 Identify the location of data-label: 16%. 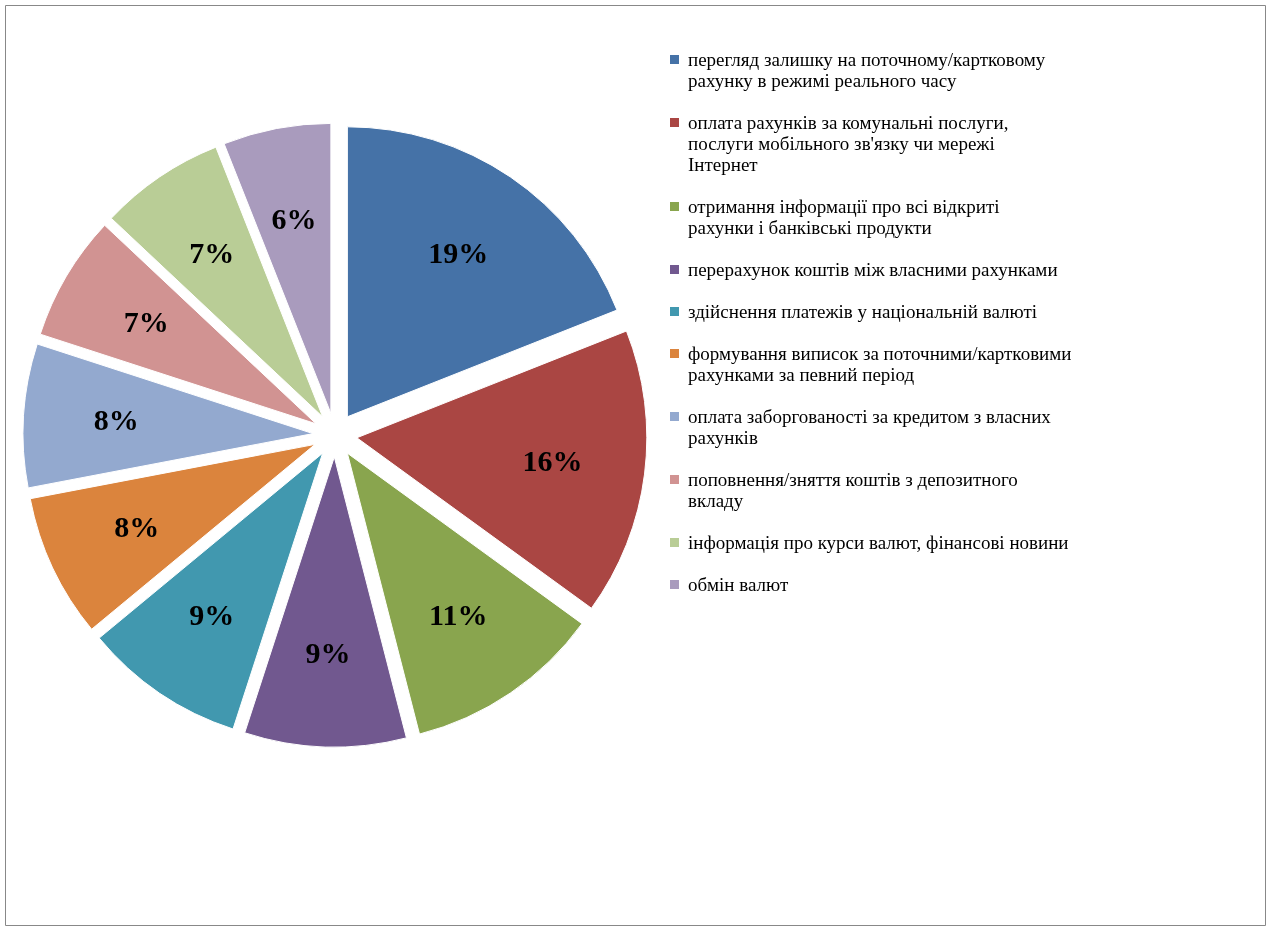
(552, 461).